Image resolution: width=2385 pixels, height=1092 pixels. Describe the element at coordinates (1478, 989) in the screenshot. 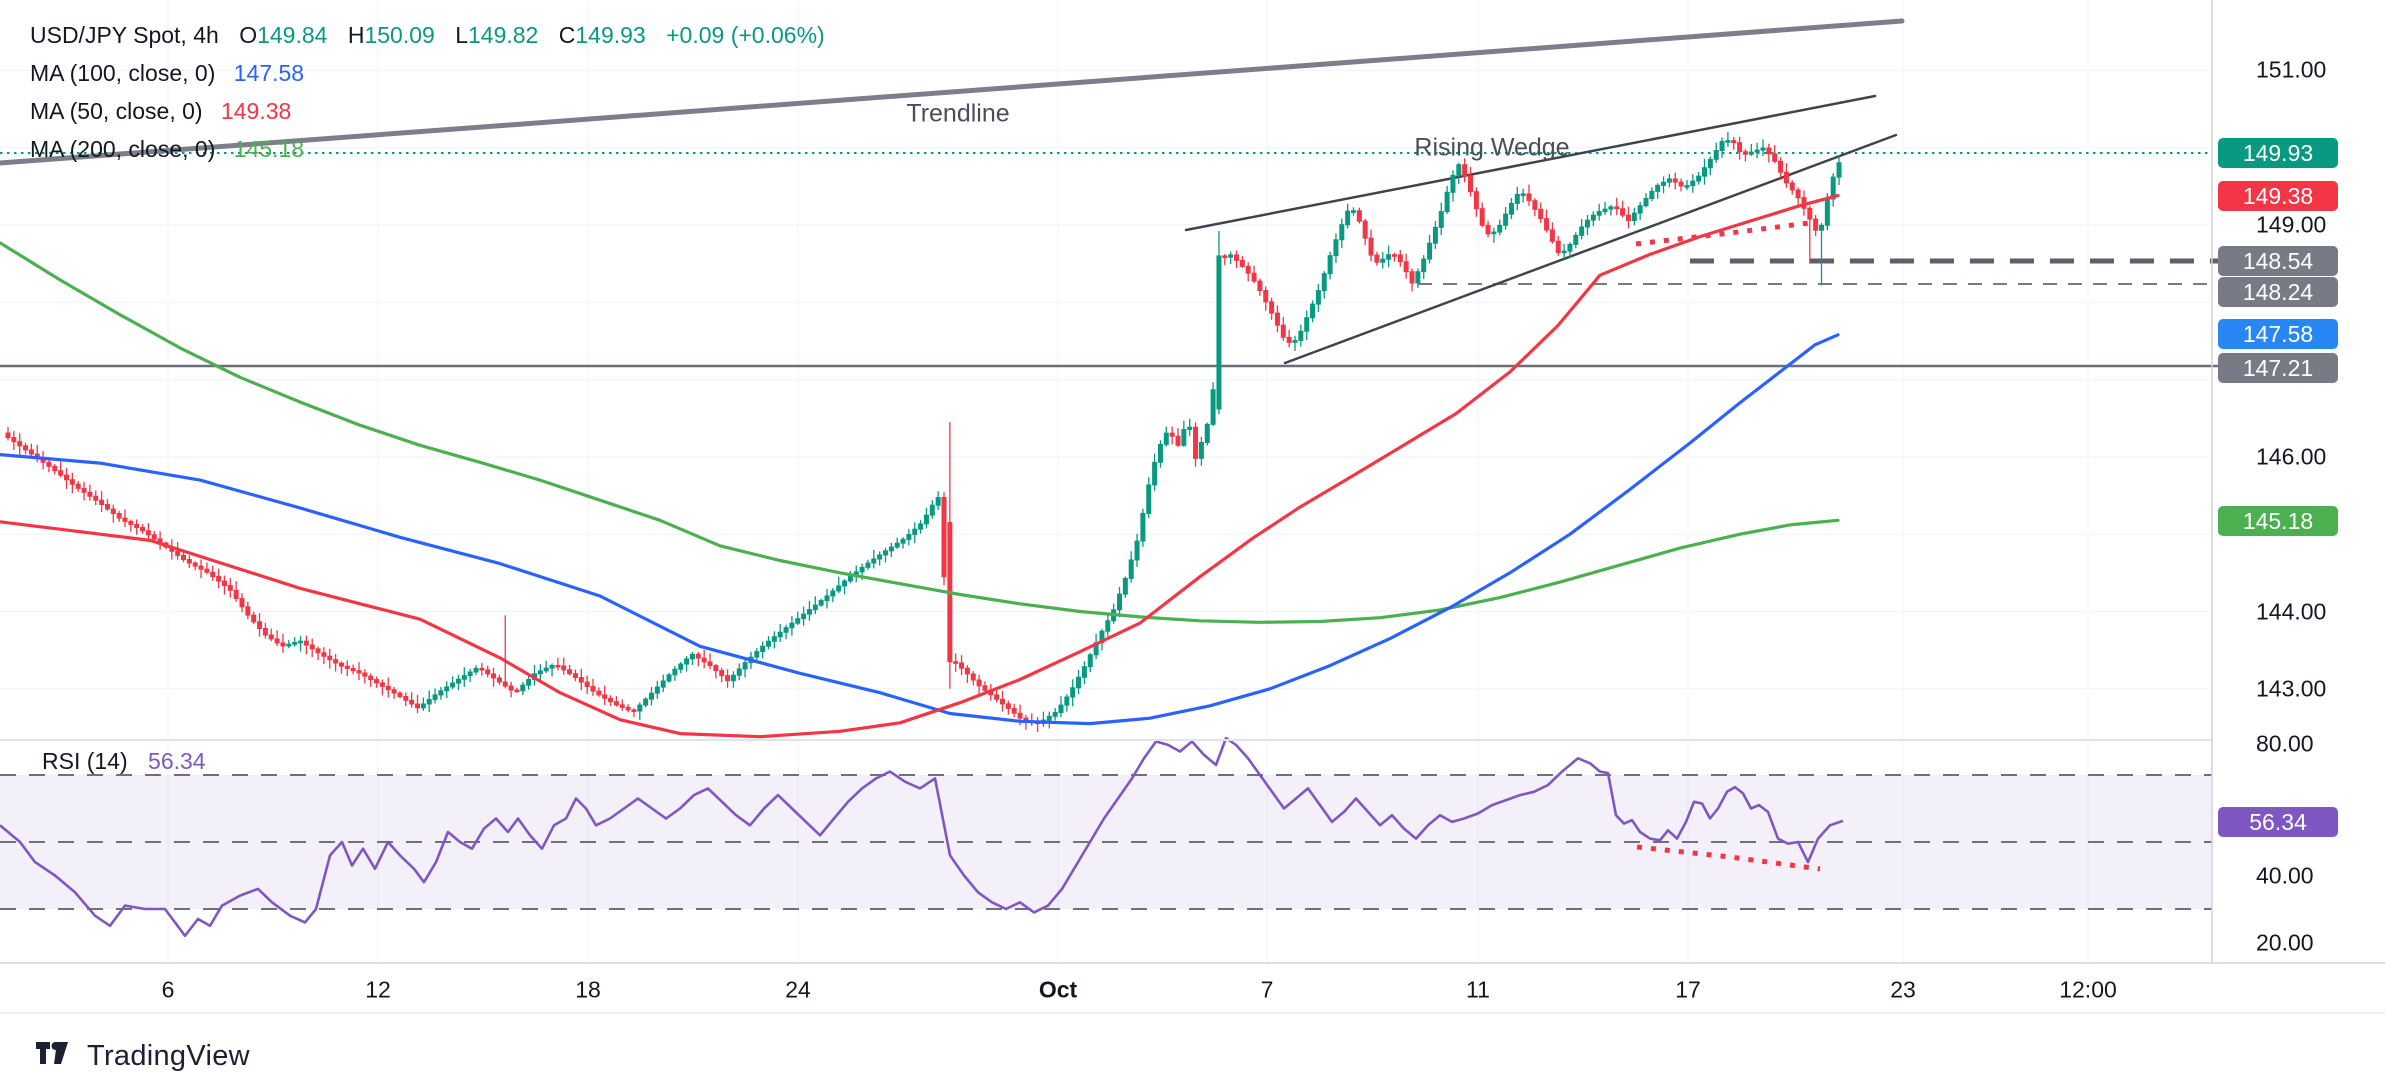

I see `time-label-11: 11` at that location.